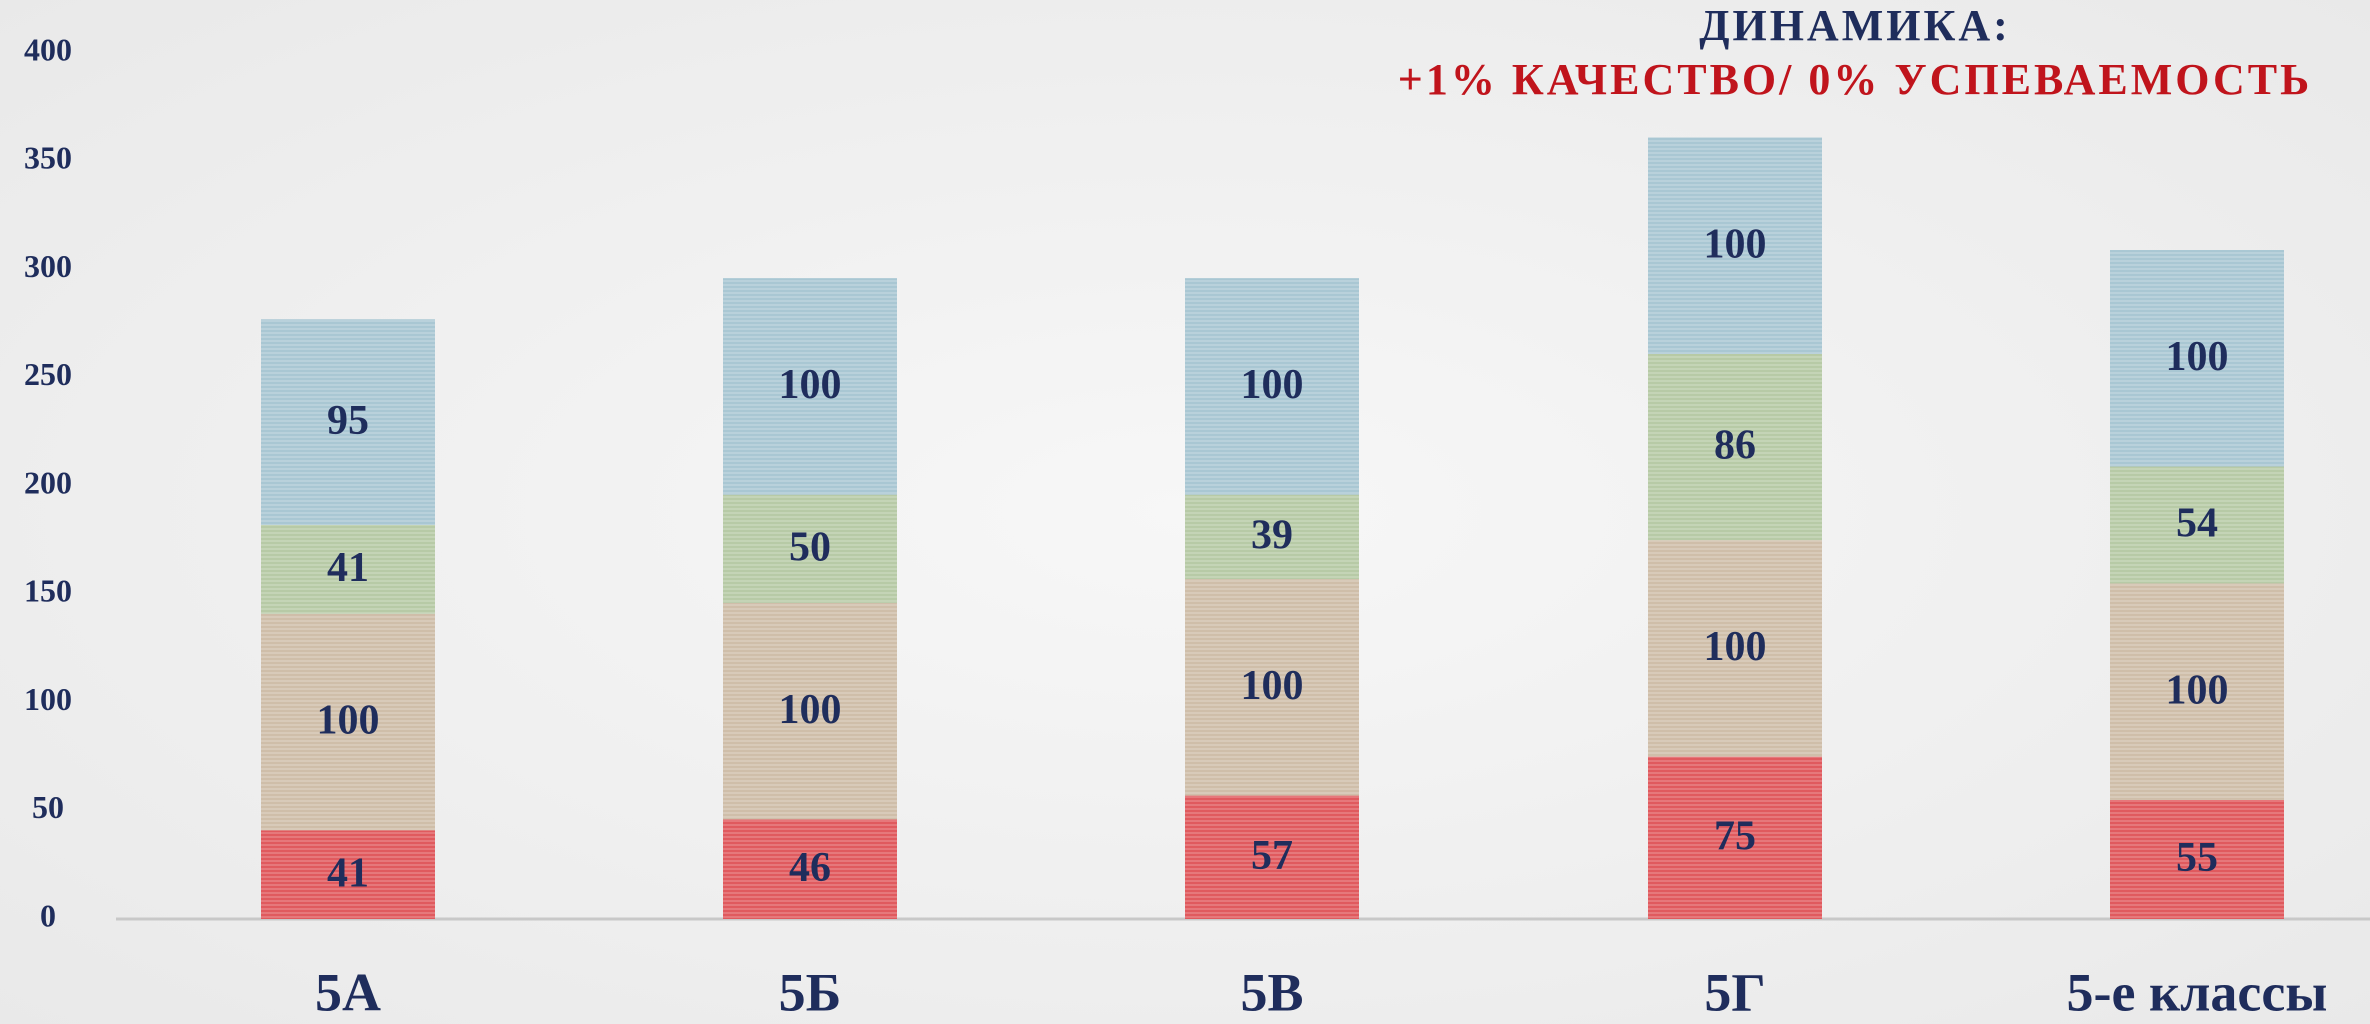 This screenshot has height=1024, width=2370. What do you see at coordinates (48, 49) in the screenshot?
I see `y-tick-label: 400` at bounding box center [48, 49].